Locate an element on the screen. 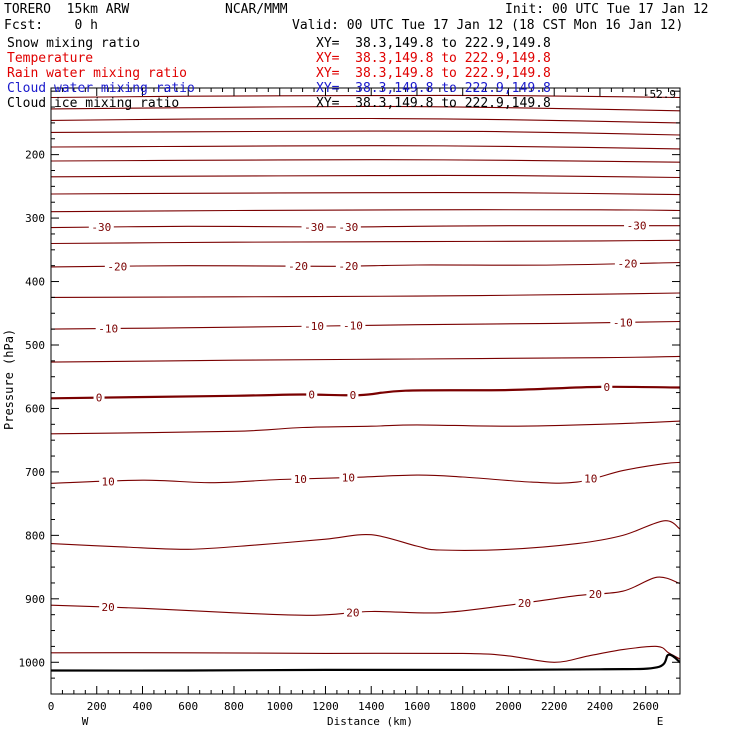 The height and width of the screenshot is (740, 740). field-xy-rain: XY= 38.3,149.8 to 222.9,149.8 is located at coordinates (433, 73).